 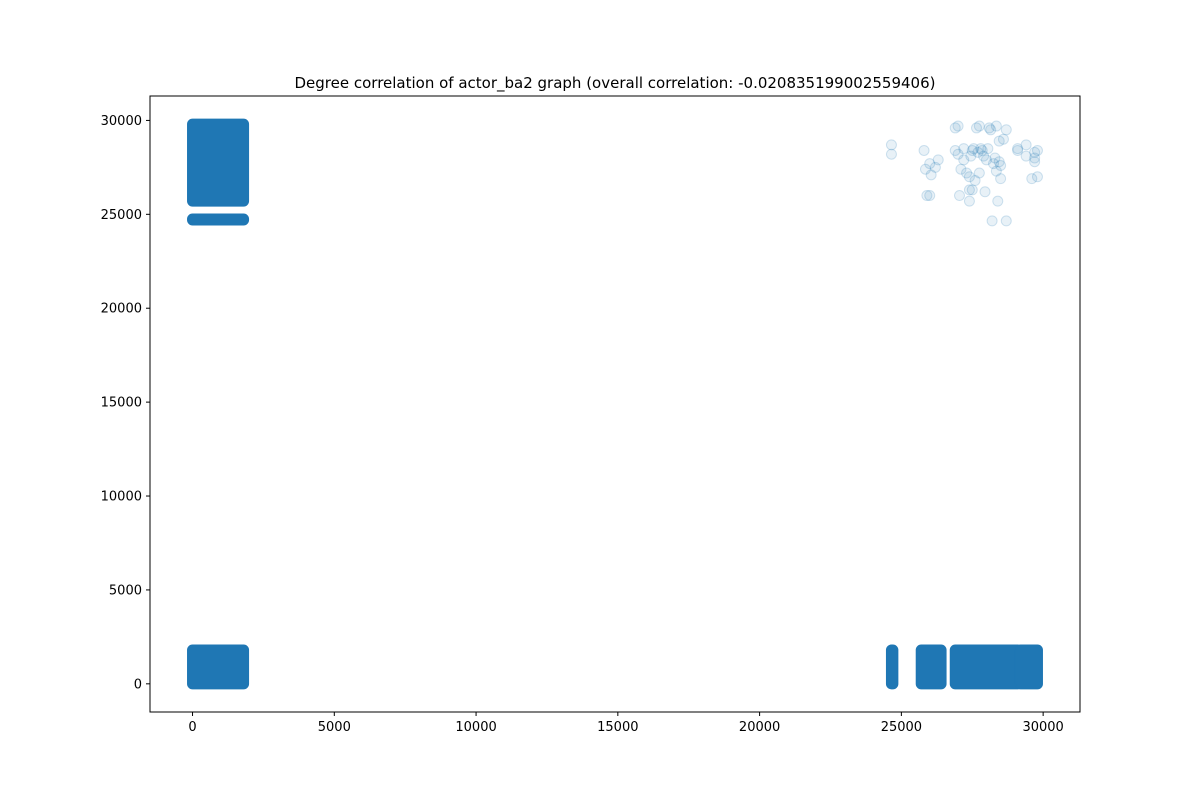 I want to click on x-tick-label: 30000, so click(x=1042, y=727).